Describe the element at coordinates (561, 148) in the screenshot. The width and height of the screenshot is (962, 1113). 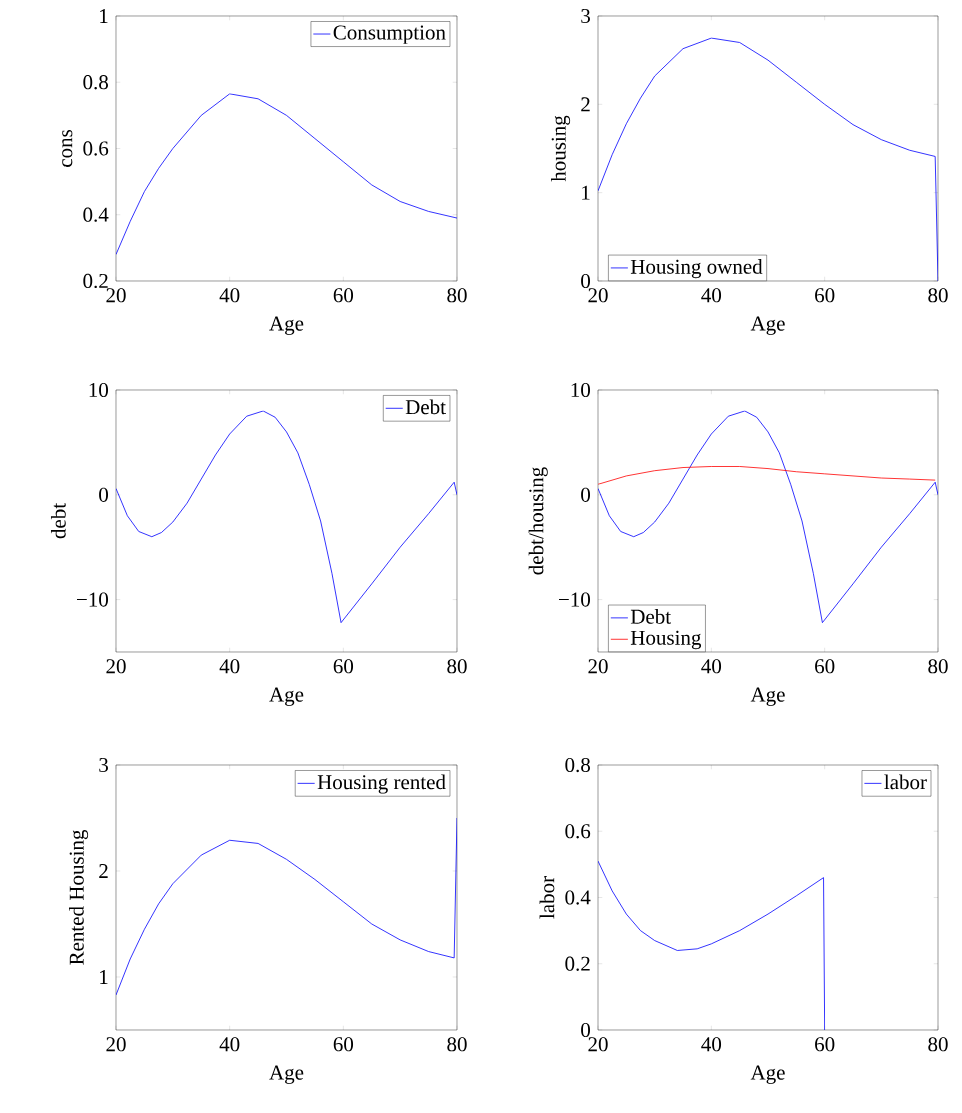
I see `y-axis-title: housing` at that location.